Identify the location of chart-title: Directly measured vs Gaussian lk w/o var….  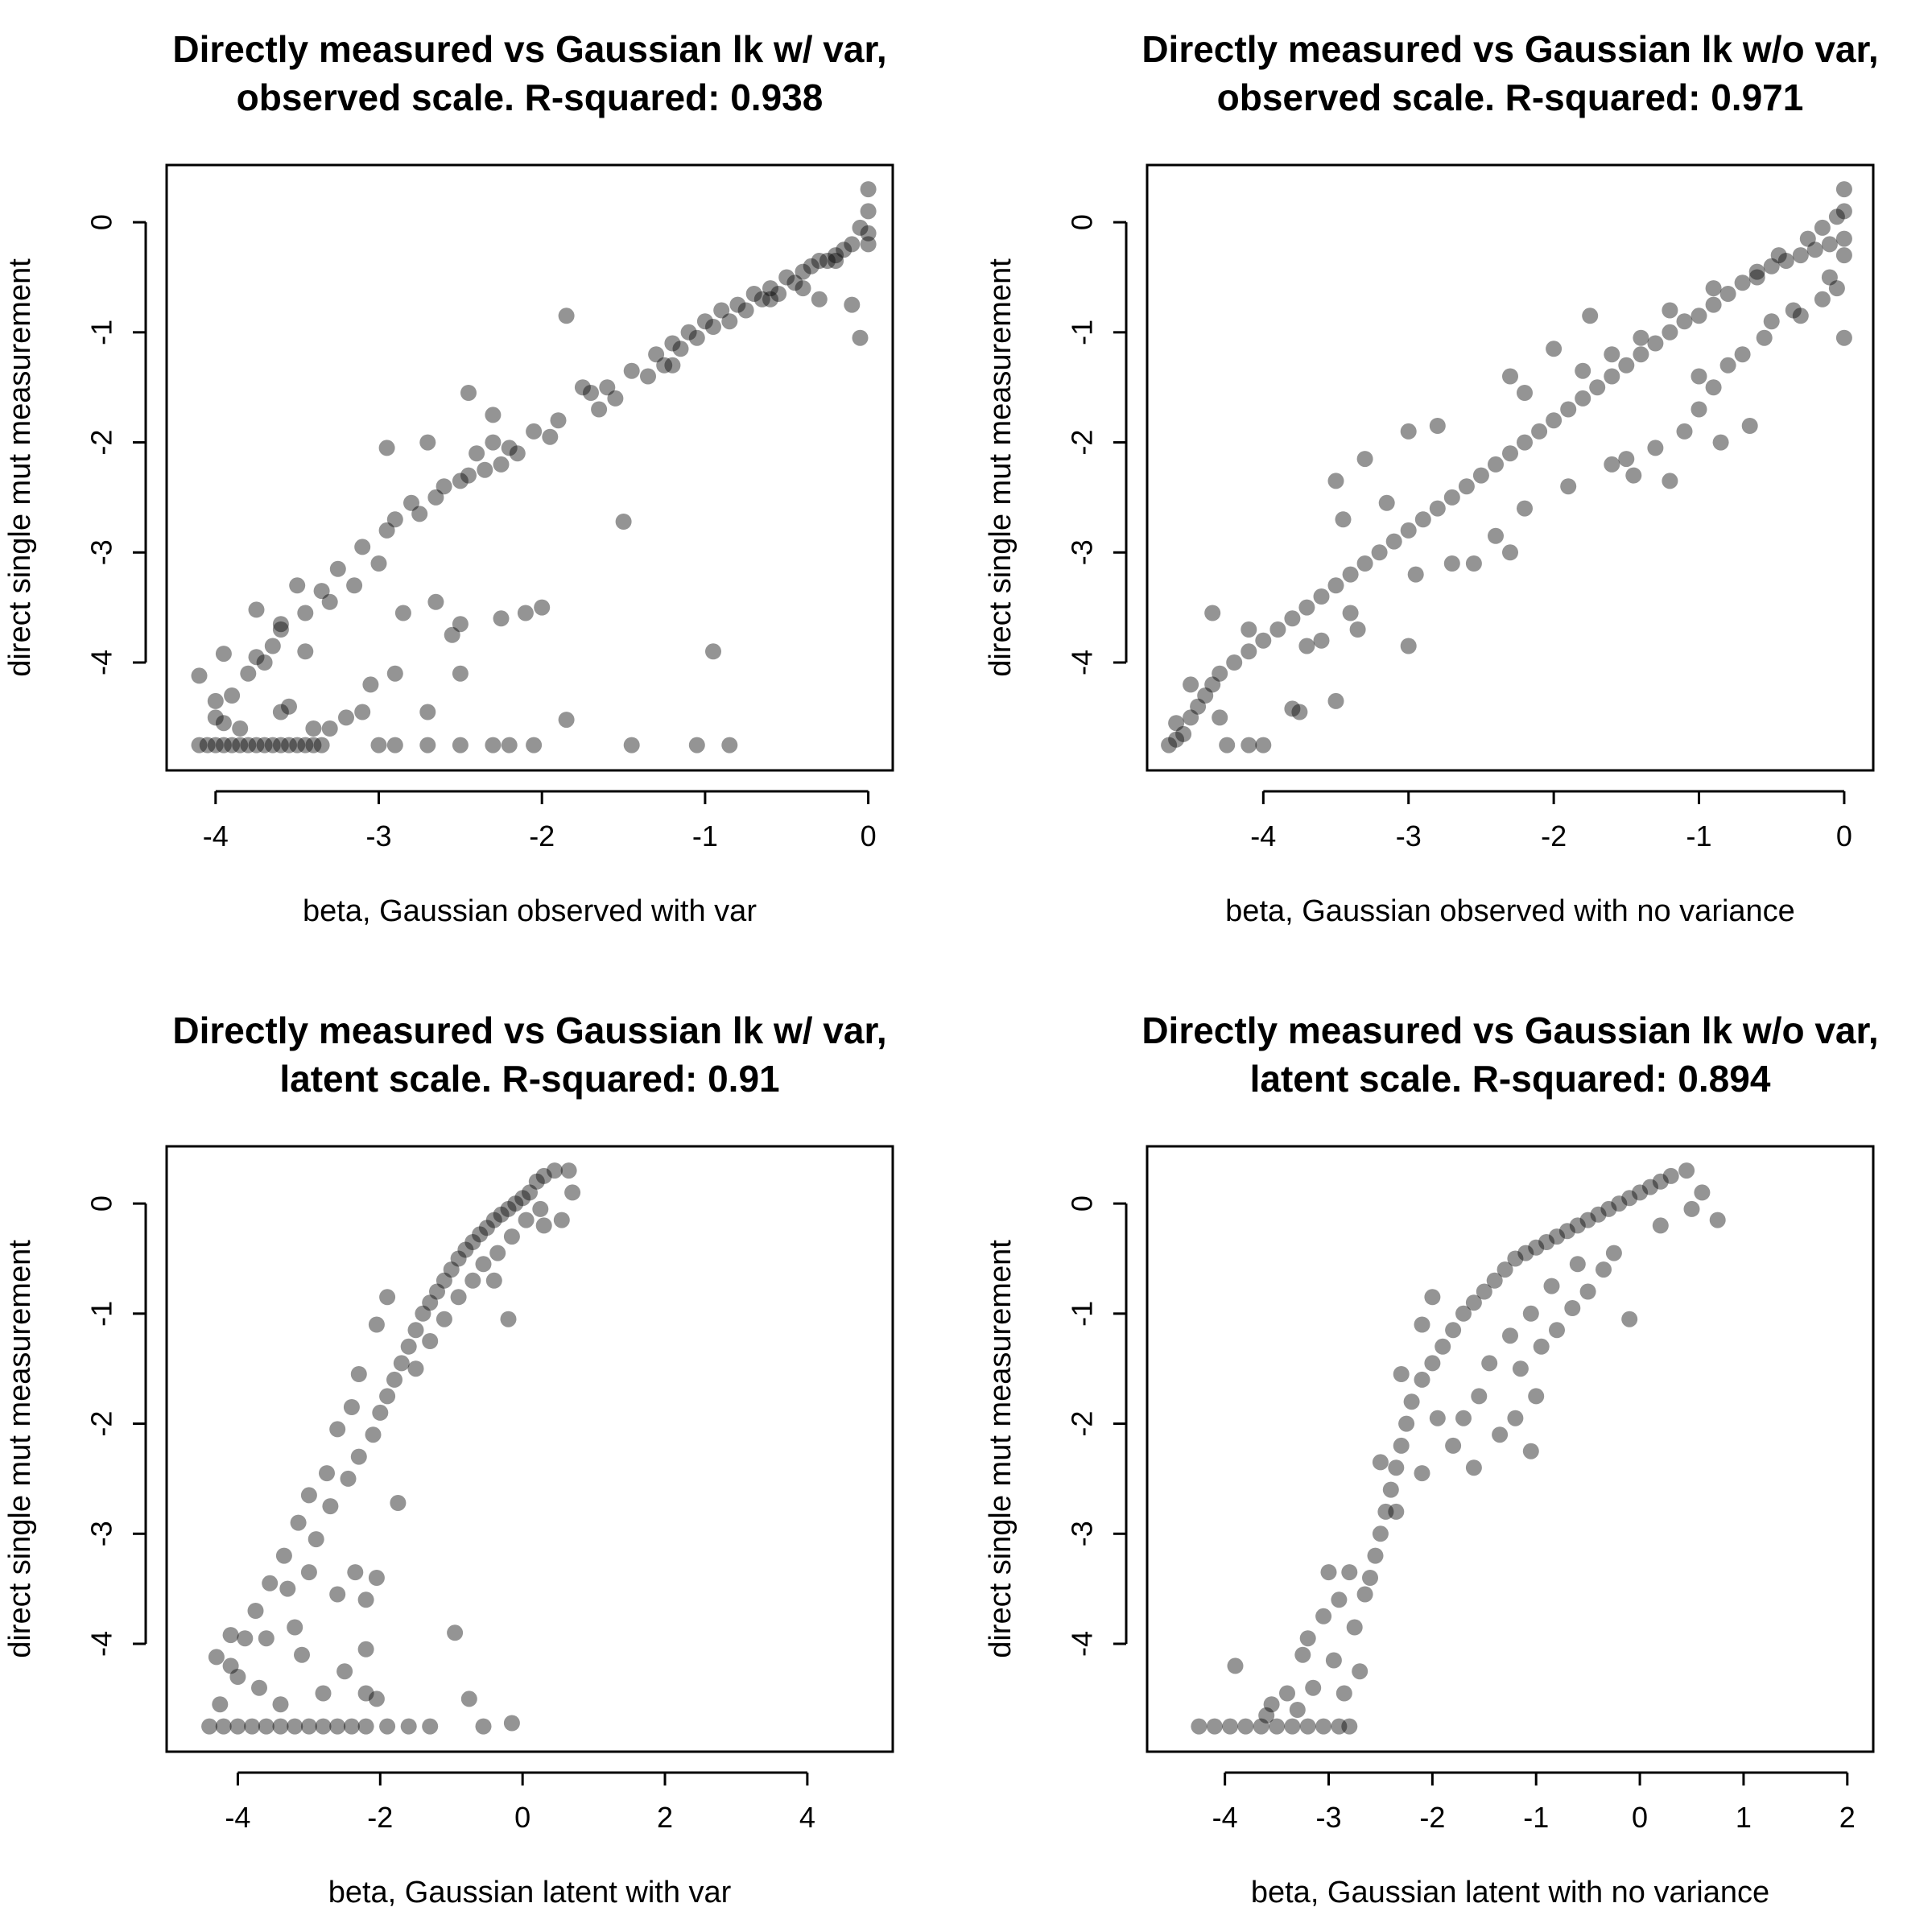
(1509, 1030).